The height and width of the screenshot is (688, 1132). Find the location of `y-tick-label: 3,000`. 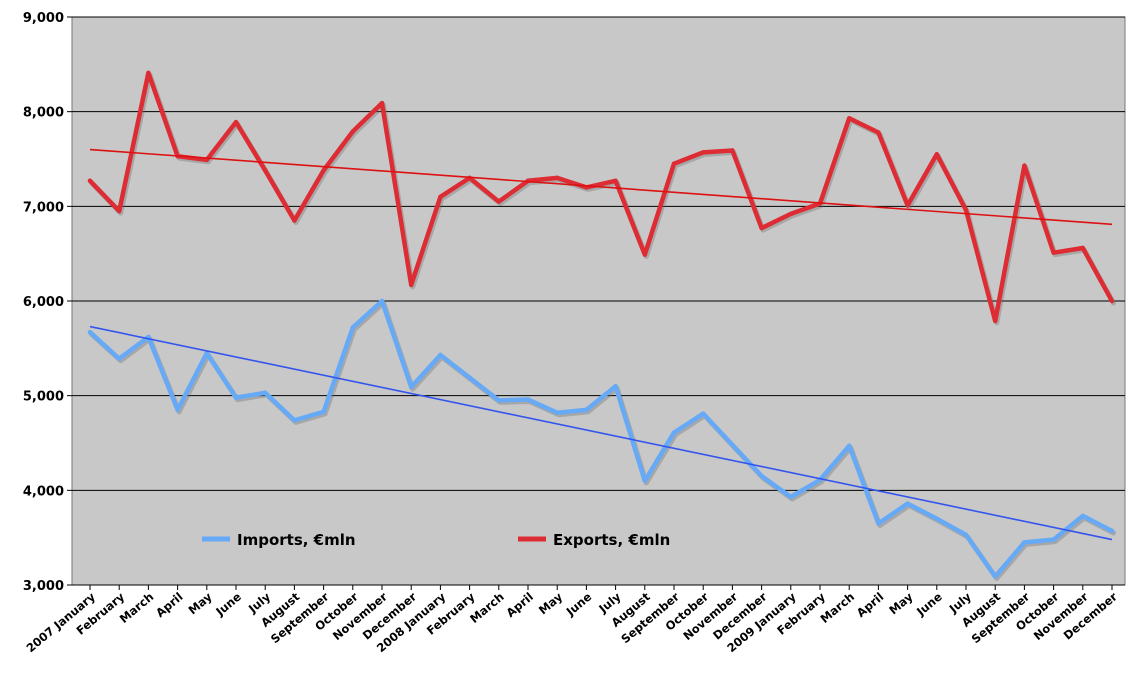

y-tick-label: 3,000 is located at coordinates (43, 586).